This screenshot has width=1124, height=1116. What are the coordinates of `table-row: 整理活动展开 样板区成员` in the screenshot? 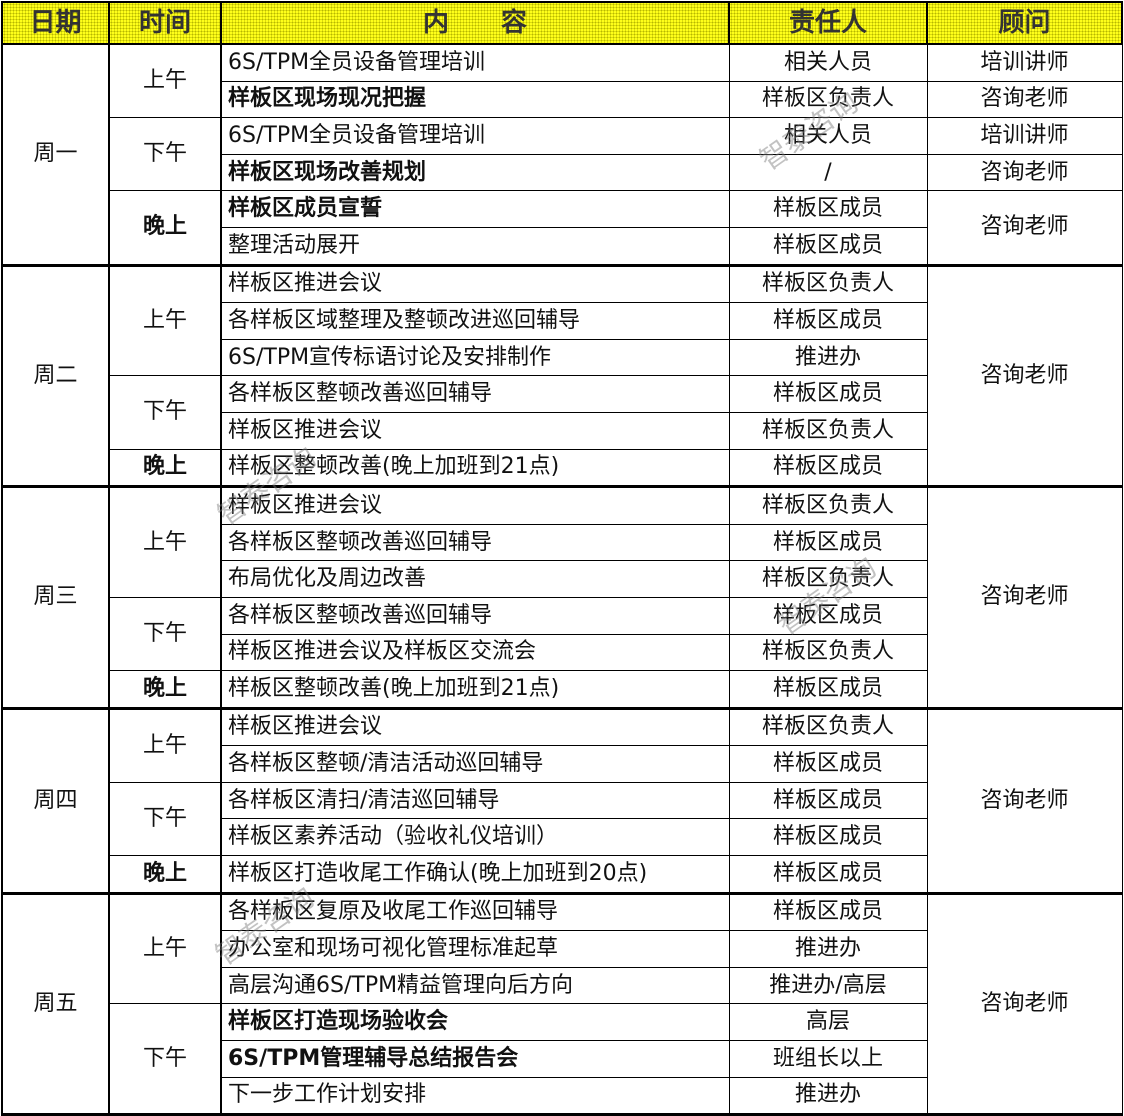 It's located at (562, 246).